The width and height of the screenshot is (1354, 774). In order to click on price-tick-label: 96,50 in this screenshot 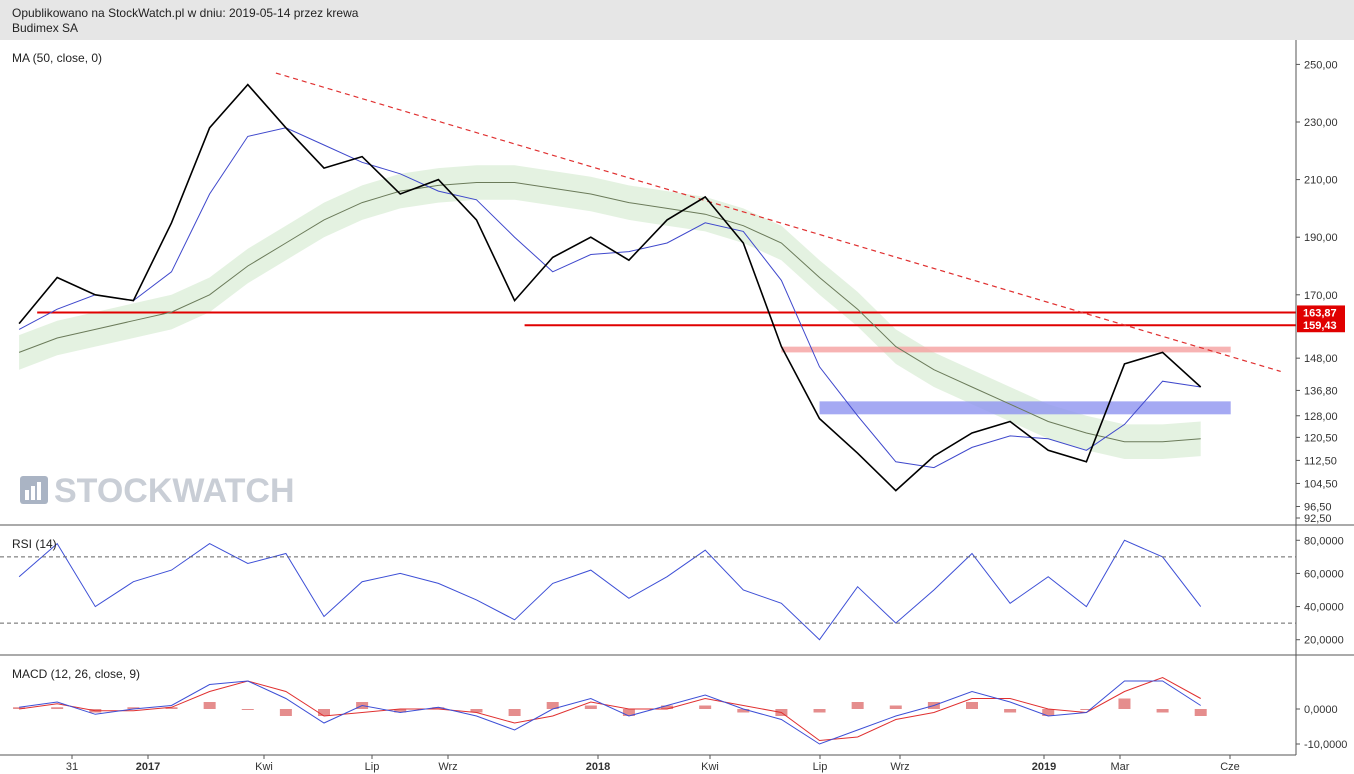, I will do `click(1318, 507)`.